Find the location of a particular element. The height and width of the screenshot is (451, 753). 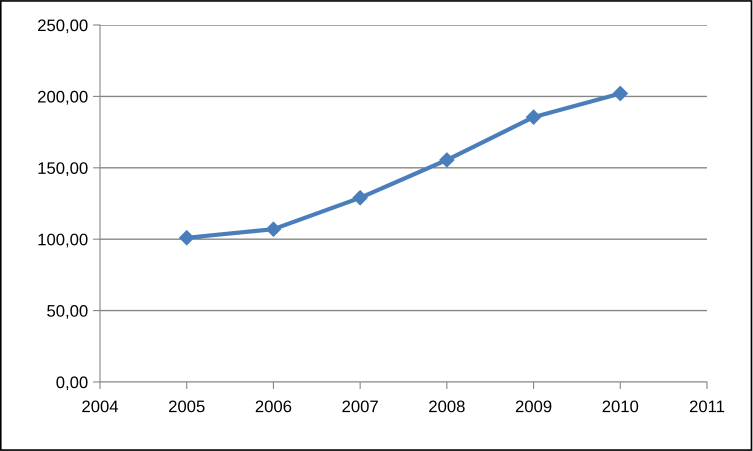

x-tick-label: 2010 is located at coordinates (620, 406).